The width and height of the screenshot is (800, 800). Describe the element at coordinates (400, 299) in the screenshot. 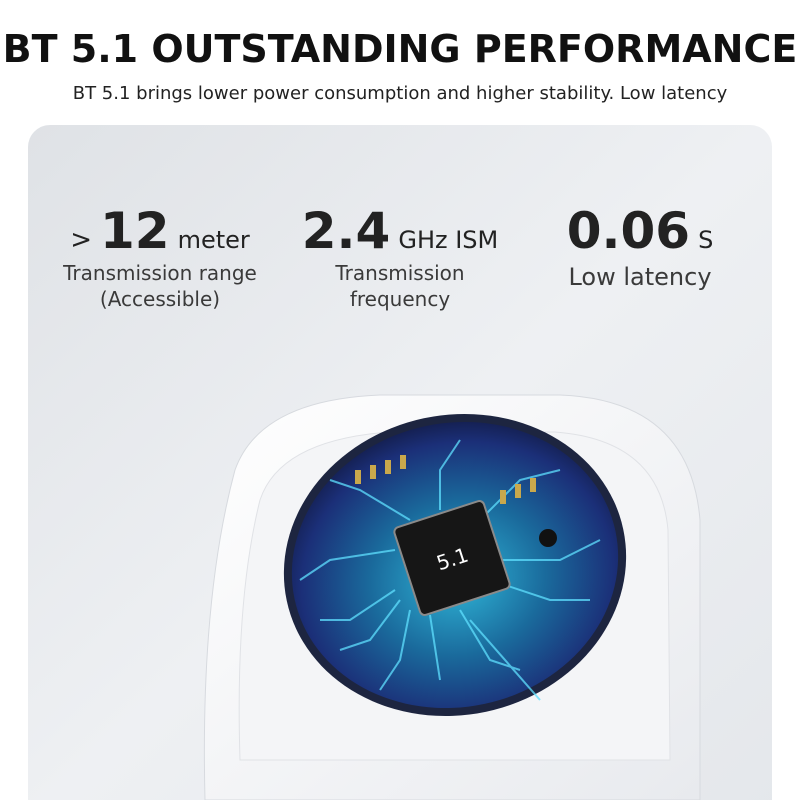

I see `spec-caption: frequency` at that location.